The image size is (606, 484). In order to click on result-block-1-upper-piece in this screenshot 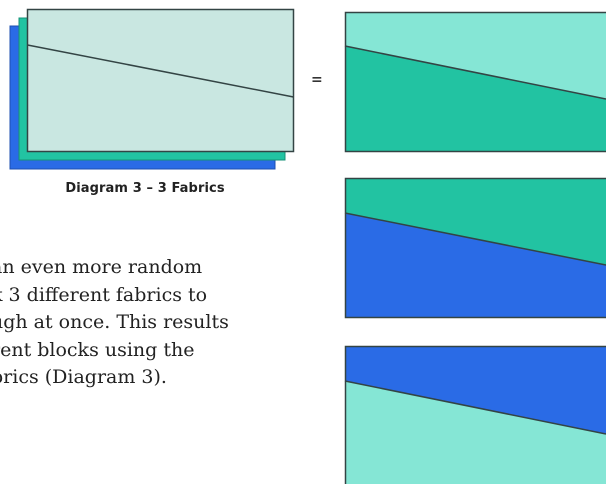, I will do `click(475, 55)`.